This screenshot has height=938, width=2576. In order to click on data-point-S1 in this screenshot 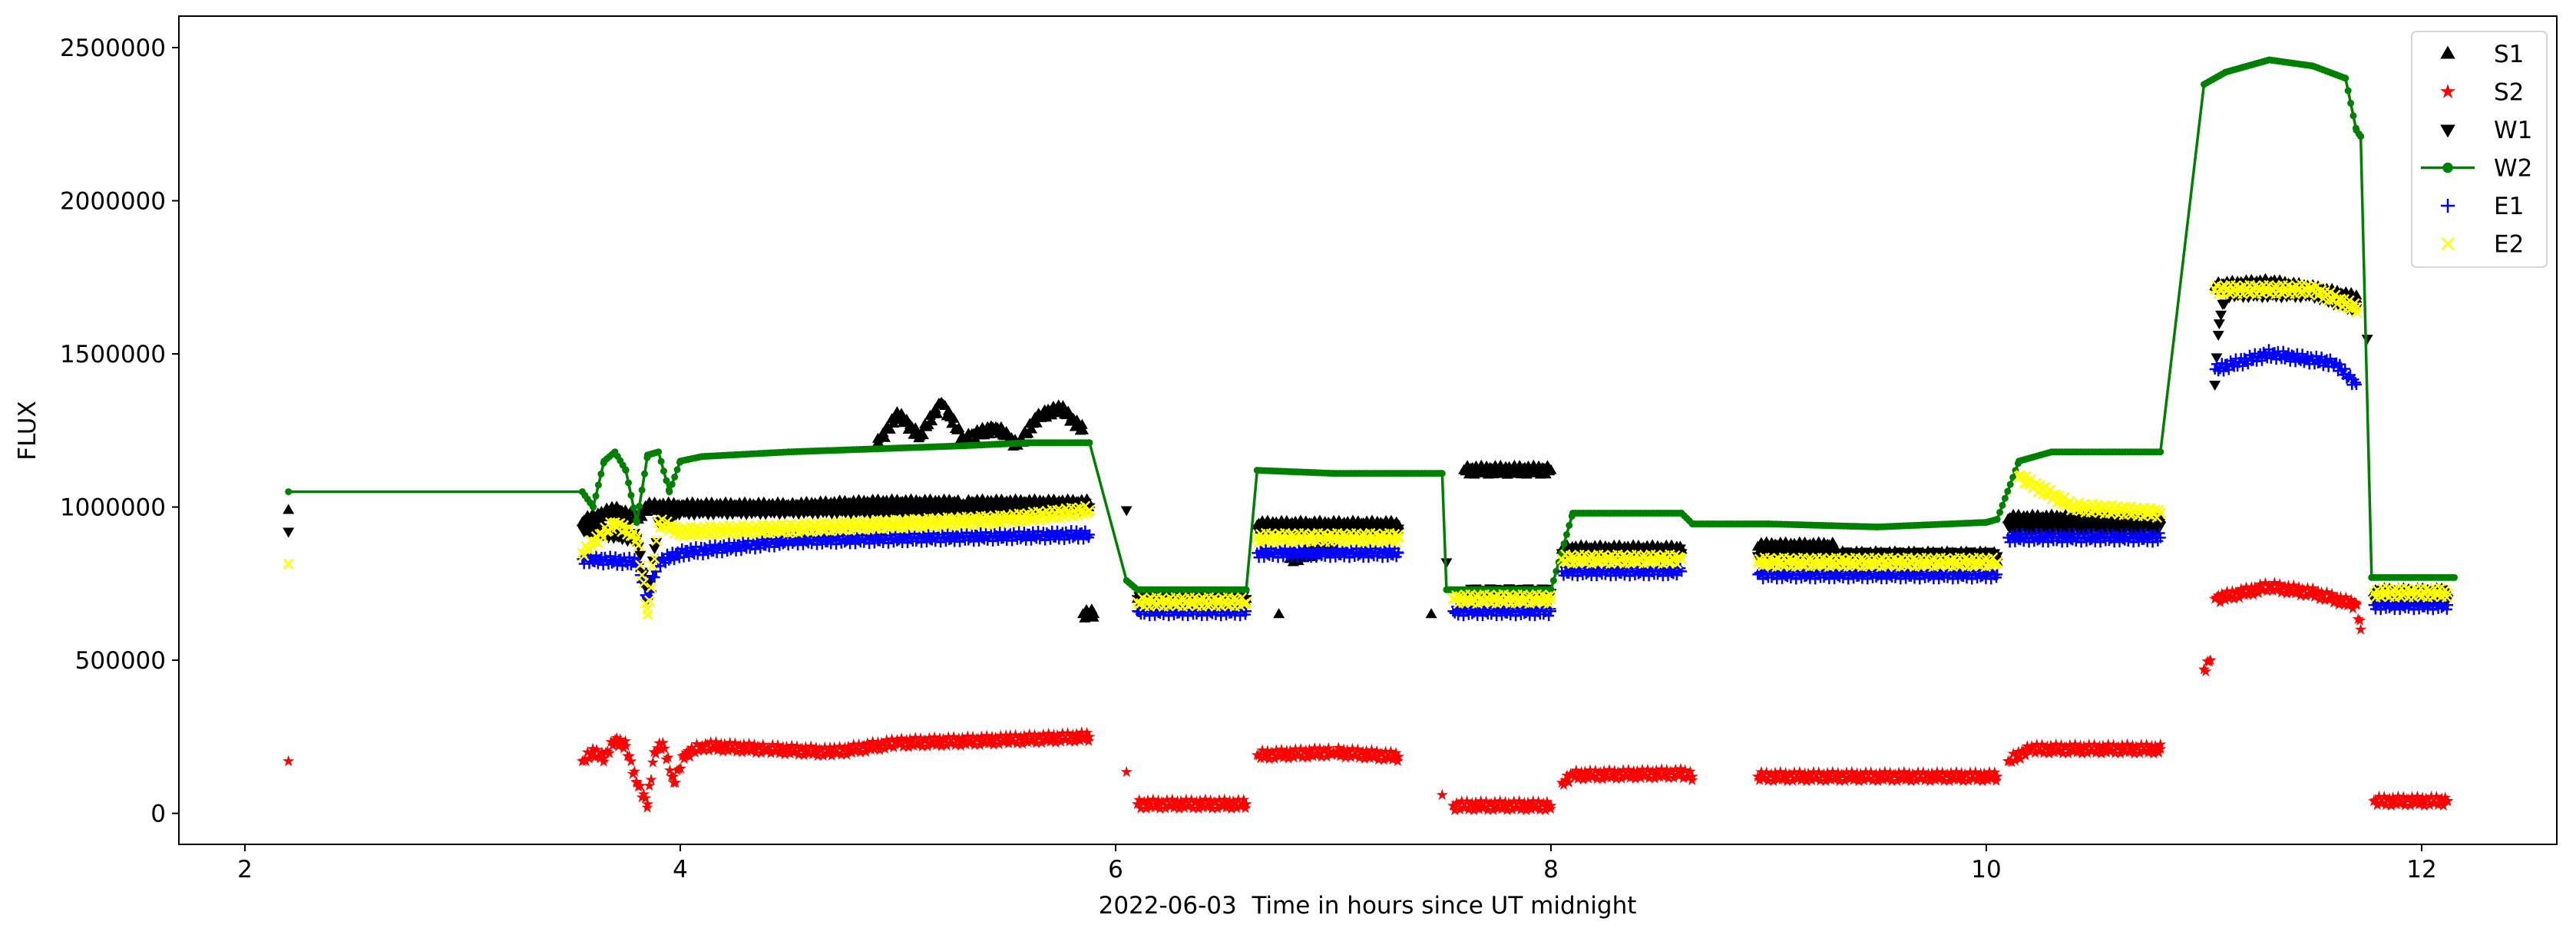, I will do `click(1298, 560)`.